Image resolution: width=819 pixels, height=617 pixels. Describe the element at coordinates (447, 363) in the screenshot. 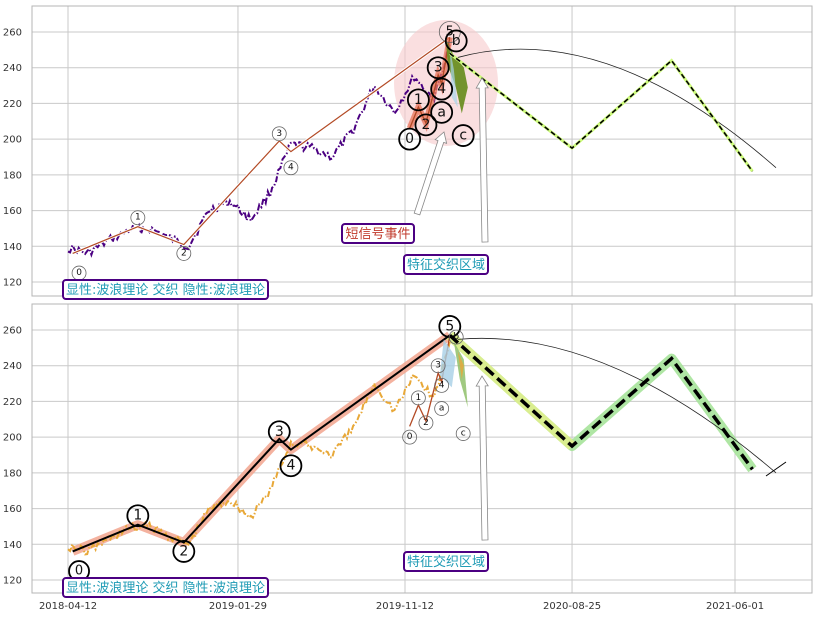

I see `correction-zone-blue` at that location.